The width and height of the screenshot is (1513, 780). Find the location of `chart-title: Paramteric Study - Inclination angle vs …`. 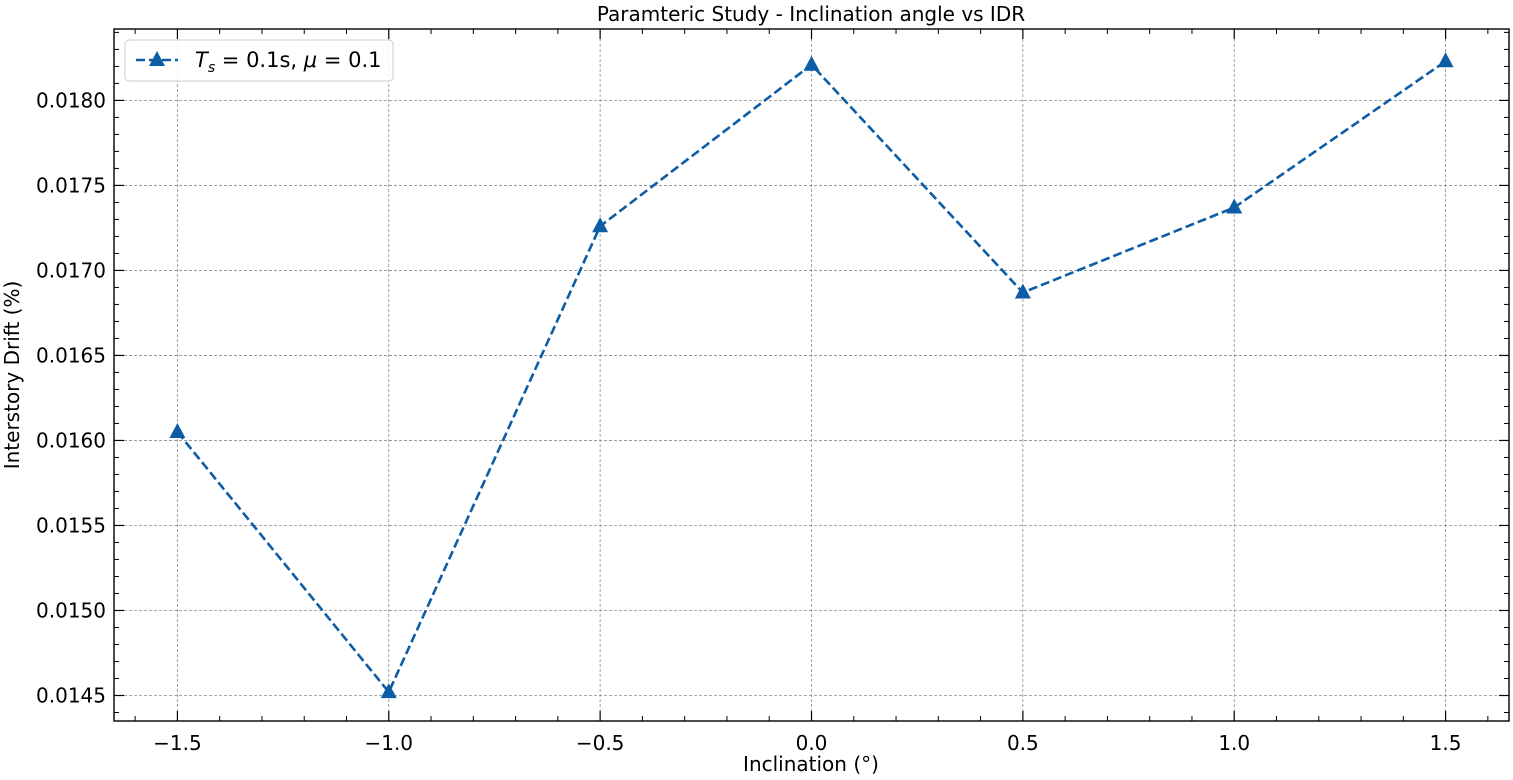

chart-title: Paramteric Study - Inclination angle vs … is located at coordinates (811, 14).